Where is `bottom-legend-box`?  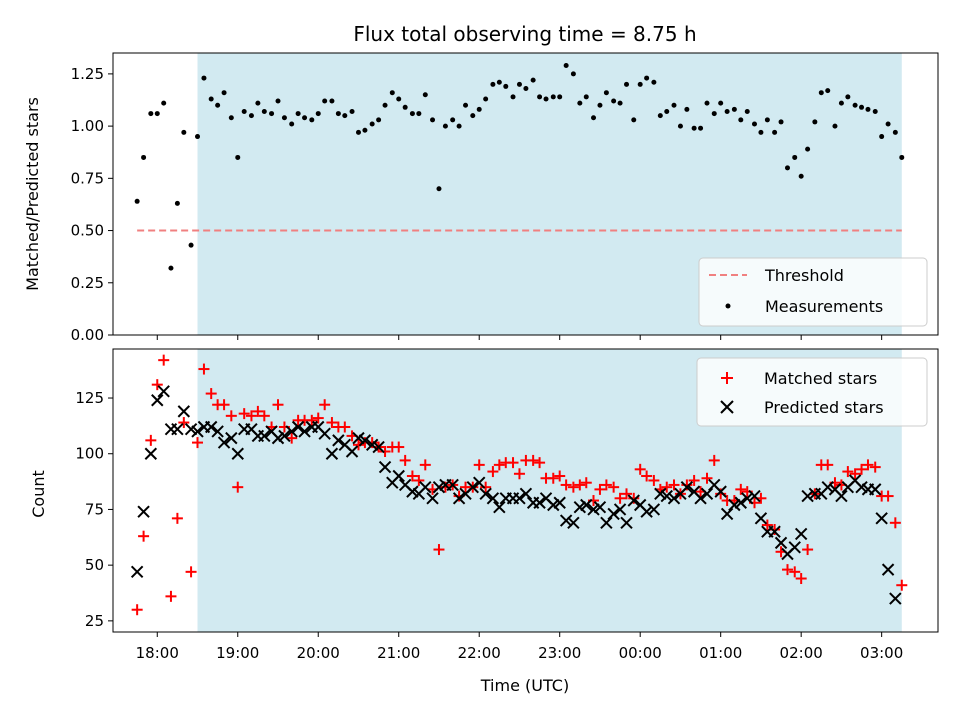 bottom-legend-box is located at coordinates (812, 392).